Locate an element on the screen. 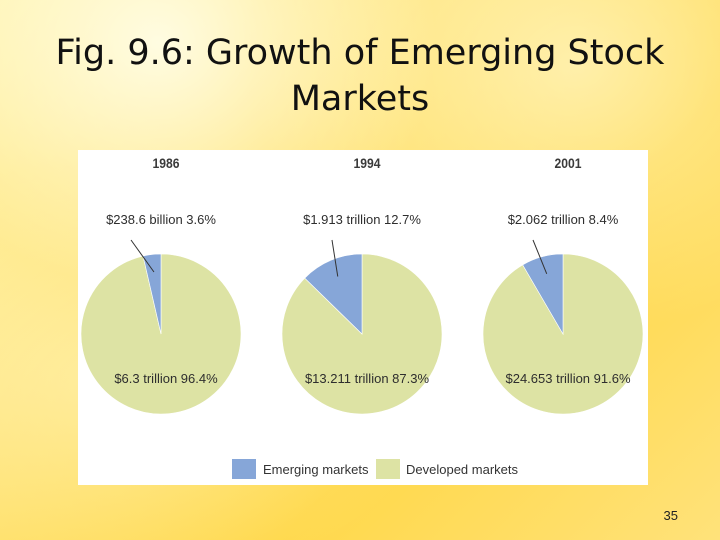 Image resolution: width=720 pixels, height=540 pixels. title-line-2: Markets is located at coordinates (360, 99).